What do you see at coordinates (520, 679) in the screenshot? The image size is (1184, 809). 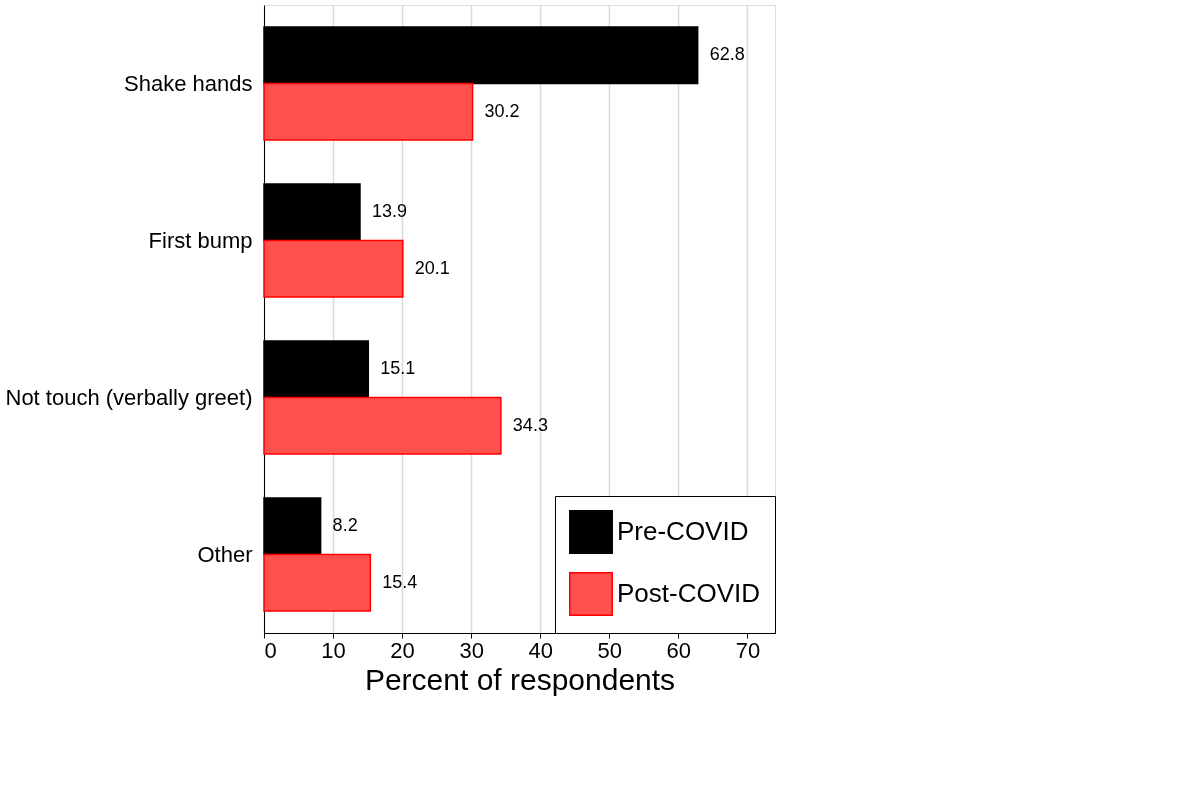 I see `x-axis-title: Percent of respondents` at bounding box center [520, 679].